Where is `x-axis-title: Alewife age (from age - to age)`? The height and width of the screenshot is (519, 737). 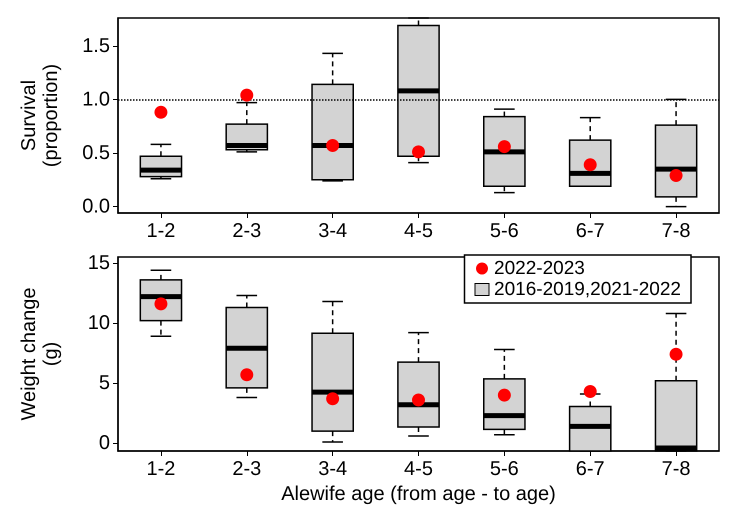
x-axis-title: Alewife age (from age - to age) is located at coordinates (418, 493).